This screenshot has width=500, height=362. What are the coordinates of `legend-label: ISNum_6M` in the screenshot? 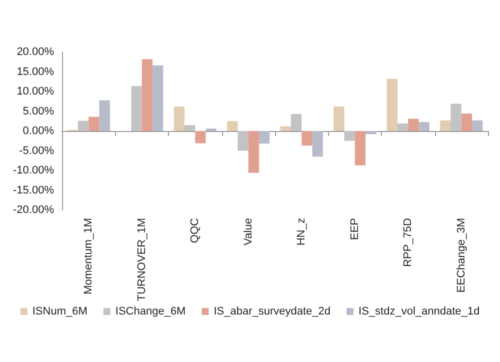 It's located at (60, 312).